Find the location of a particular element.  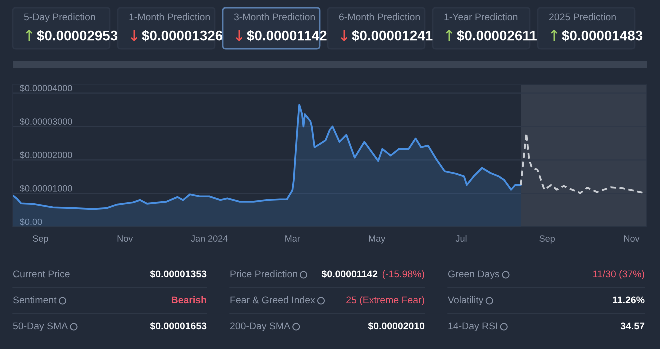

text: Fear & Greed Index is located at coordinates (273, 300).